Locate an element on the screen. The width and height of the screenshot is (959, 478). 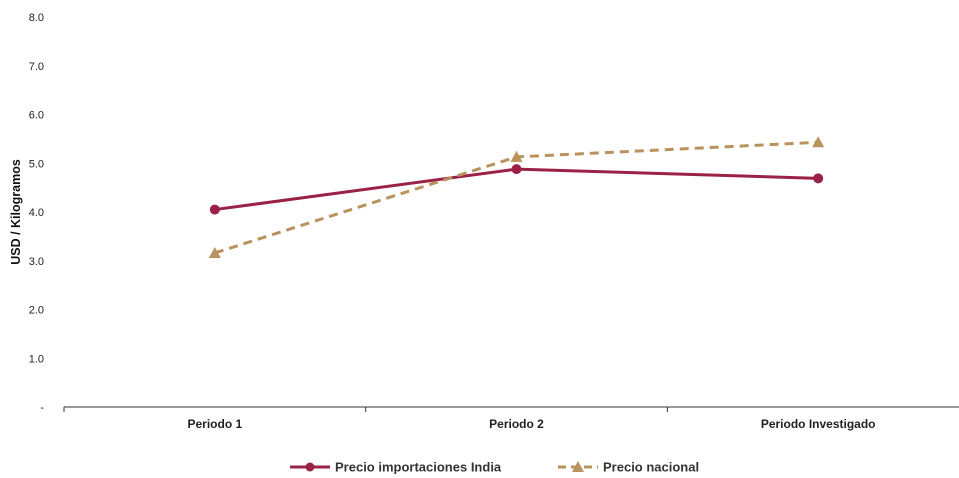
legend-label: Precio nacional is located at coordinates (651, 467).